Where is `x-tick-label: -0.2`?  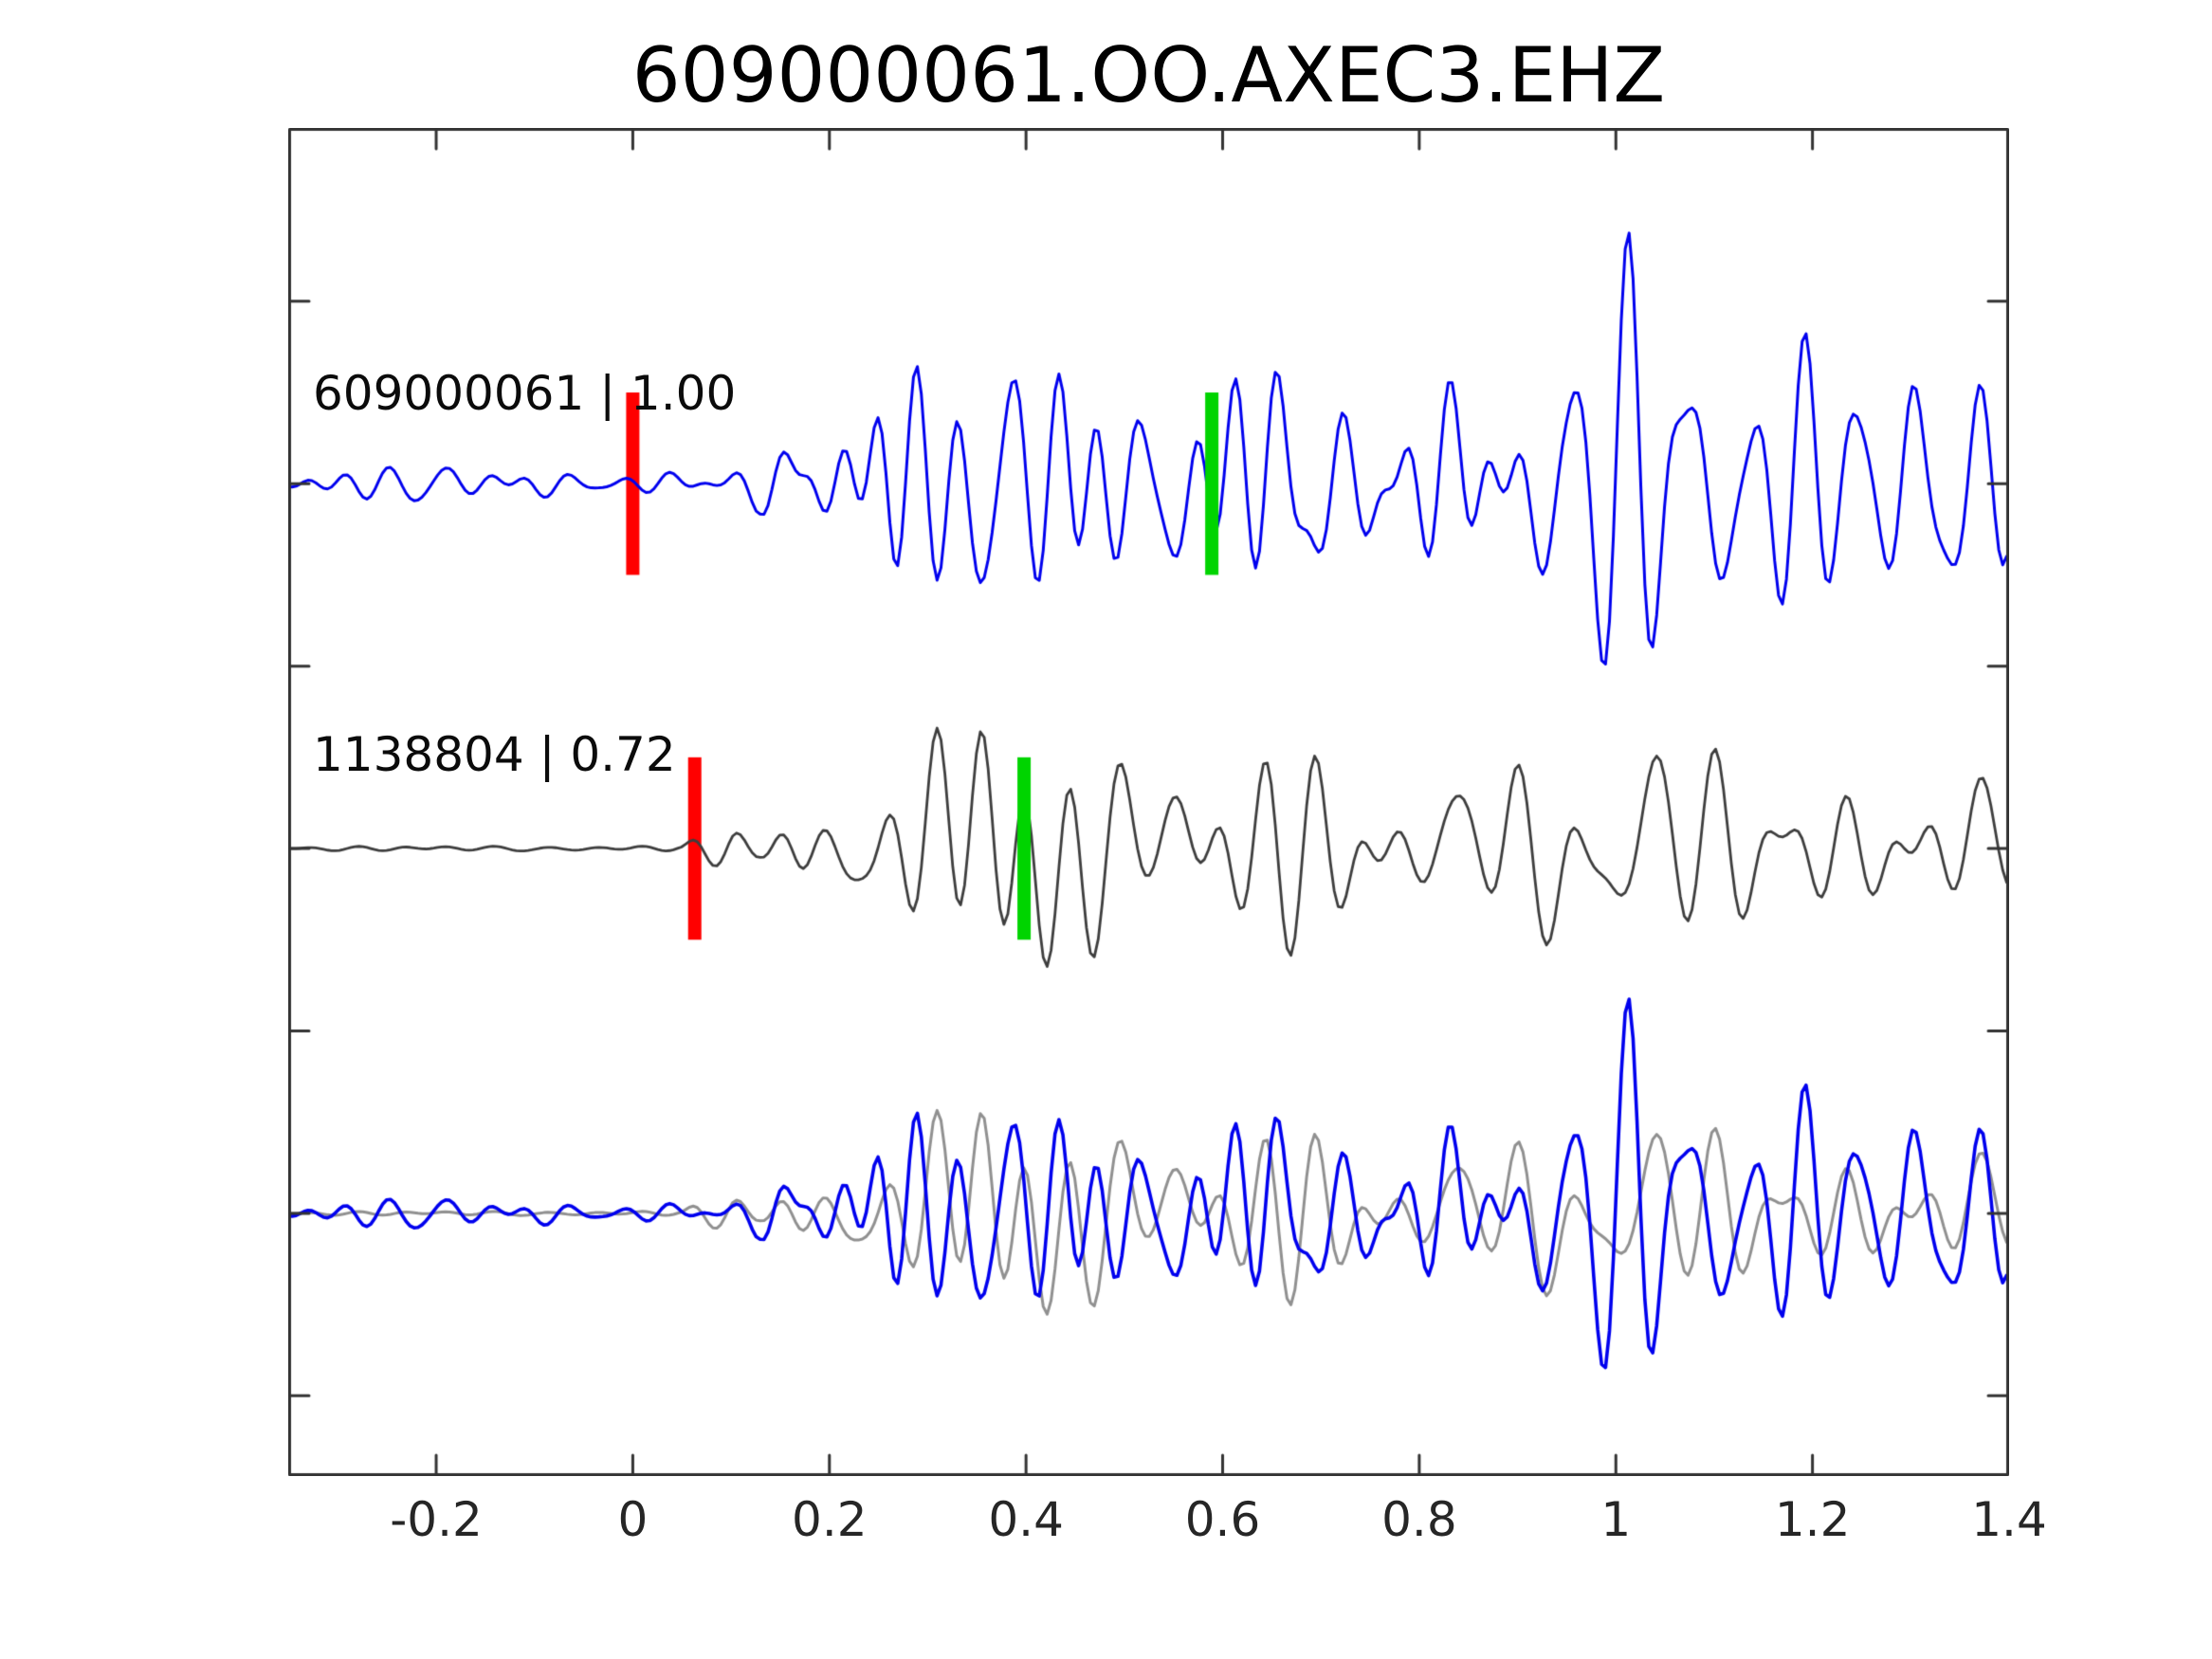 x-tick-label: -0.2 is located at coordinates (436, 1519).